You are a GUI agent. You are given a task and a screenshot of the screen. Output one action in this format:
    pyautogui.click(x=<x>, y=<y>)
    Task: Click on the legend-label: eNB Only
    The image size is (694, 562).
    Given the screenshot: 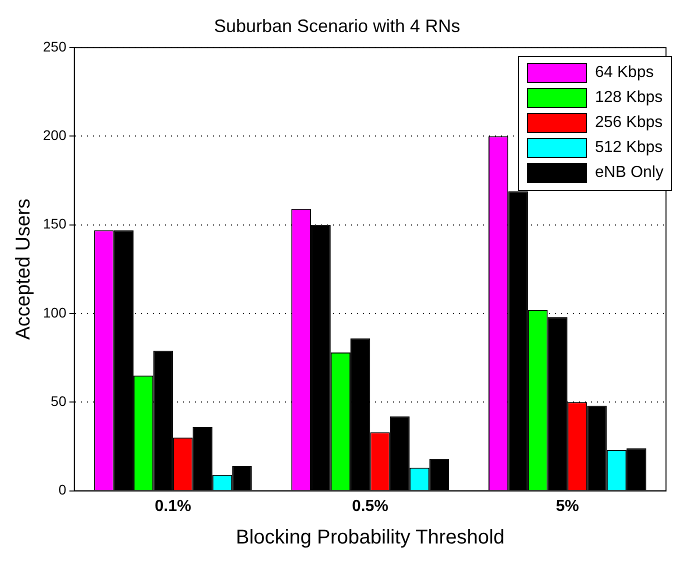 What is the action you would take?
    pyautogui.click(x=629, y=173)
    